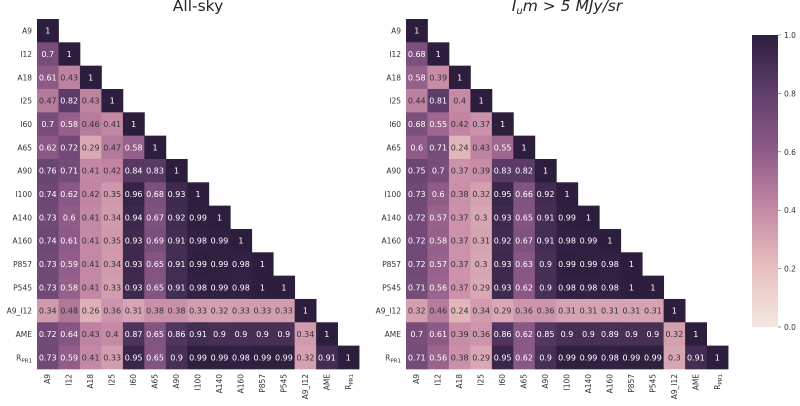  Describe the element at coordinates (112, 334) in the screenshot. I see `cell-value-label: 0.4` at that location.